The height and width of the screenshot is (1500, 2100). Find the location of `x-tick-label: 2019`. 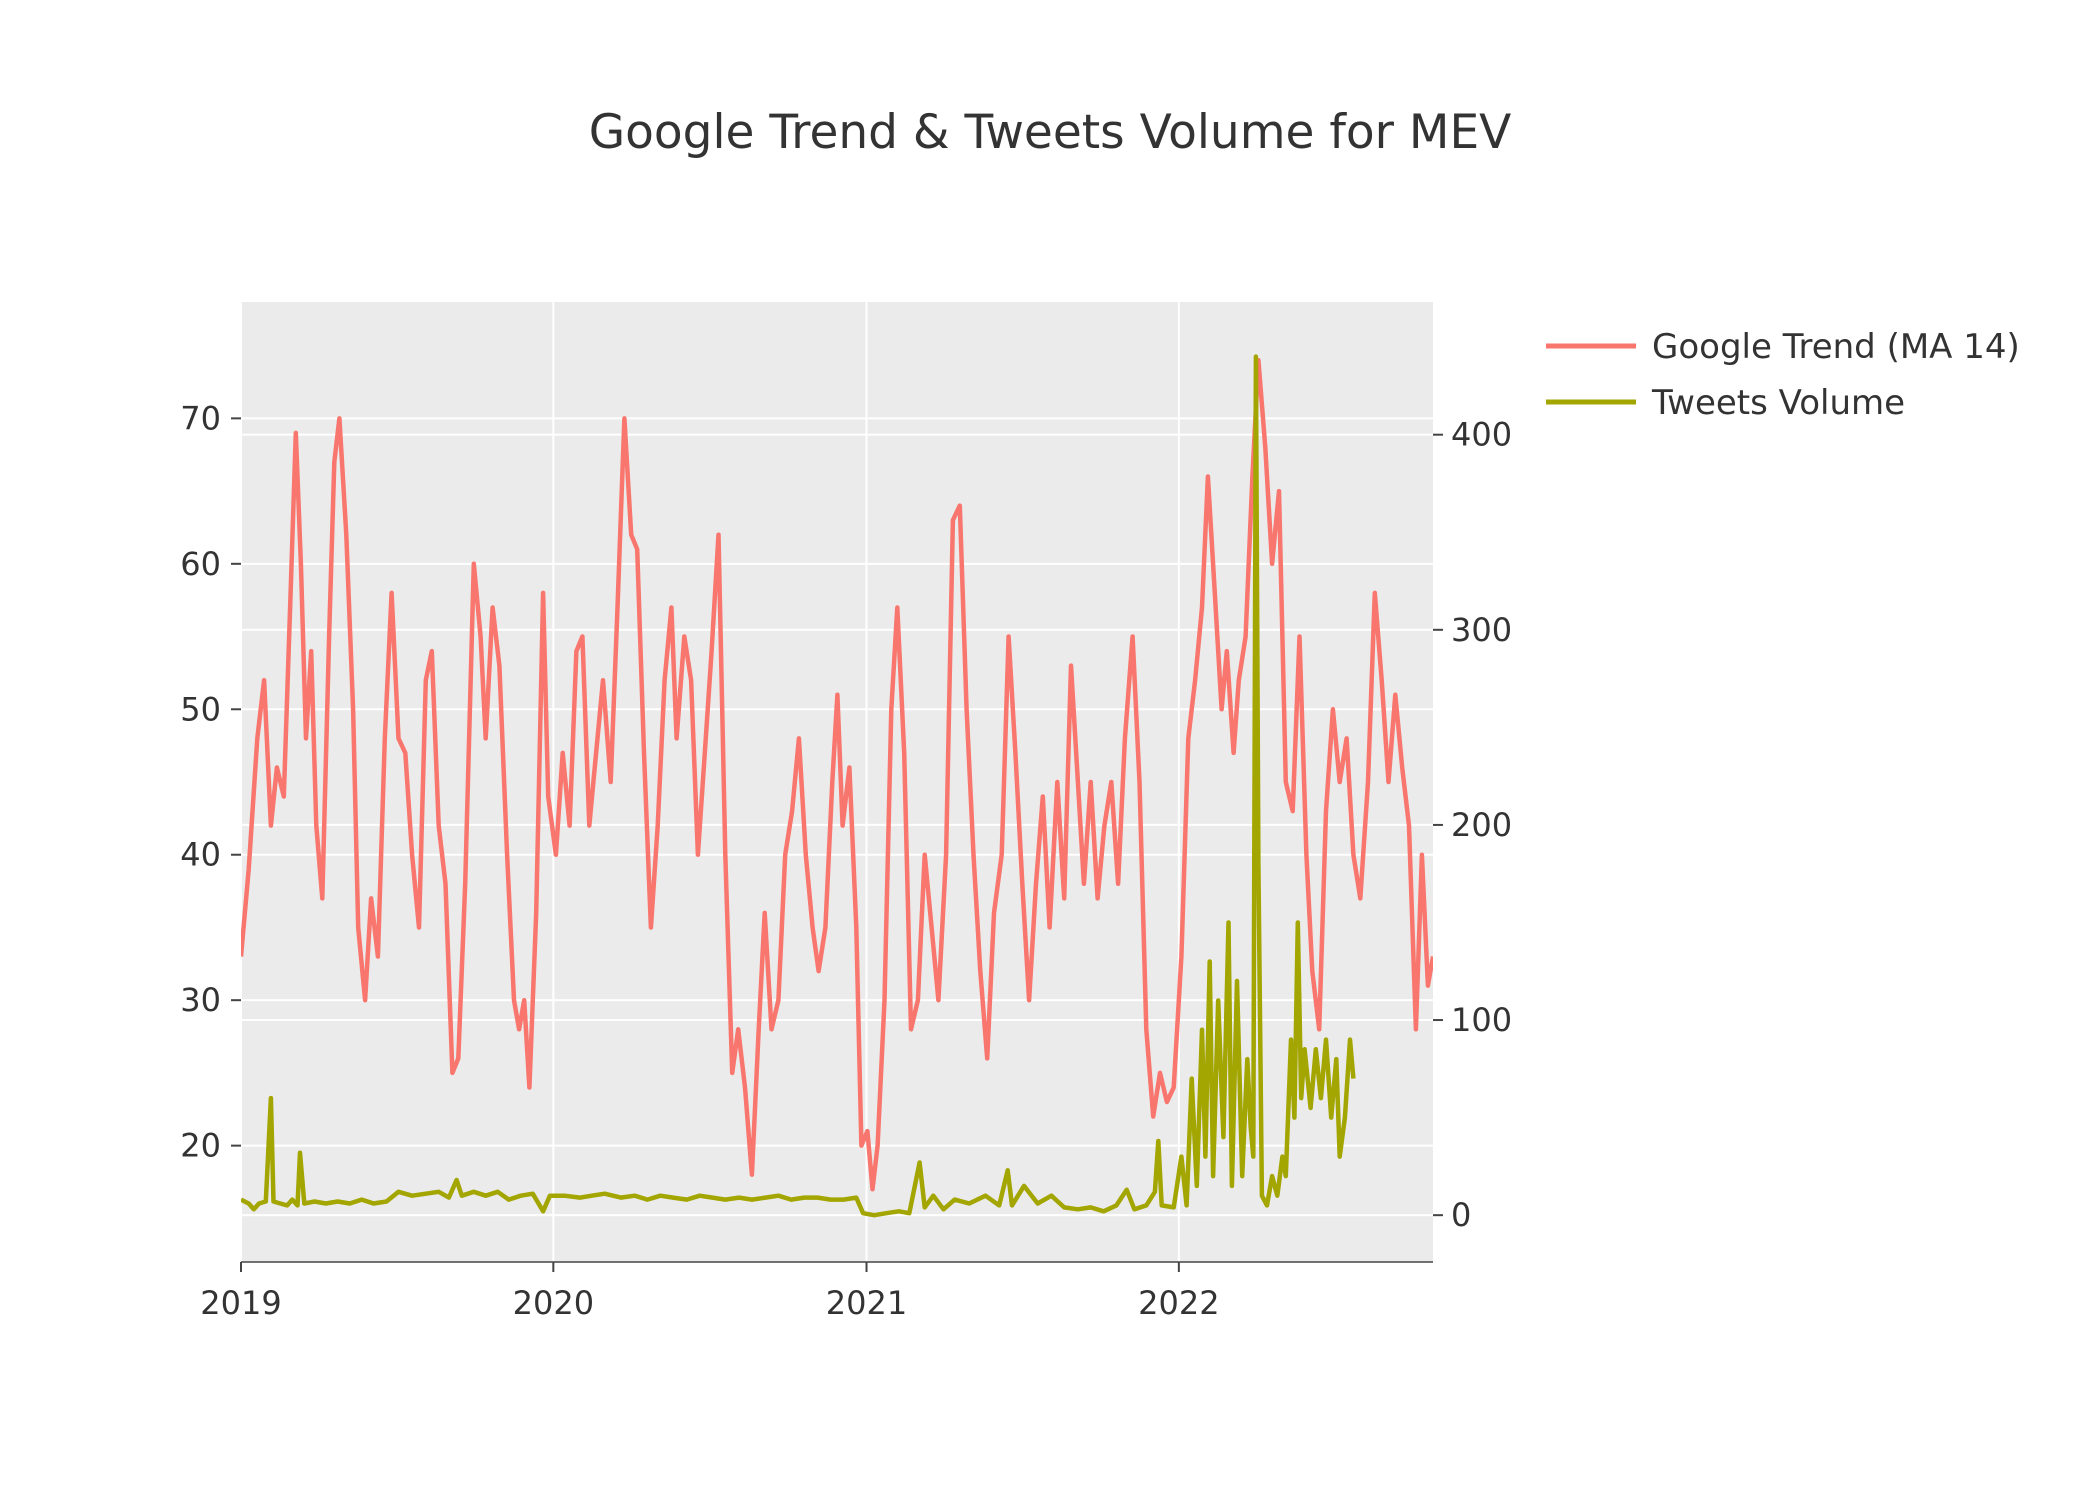

x-tick-label: 2019 is located at coordinates (240, 1303).